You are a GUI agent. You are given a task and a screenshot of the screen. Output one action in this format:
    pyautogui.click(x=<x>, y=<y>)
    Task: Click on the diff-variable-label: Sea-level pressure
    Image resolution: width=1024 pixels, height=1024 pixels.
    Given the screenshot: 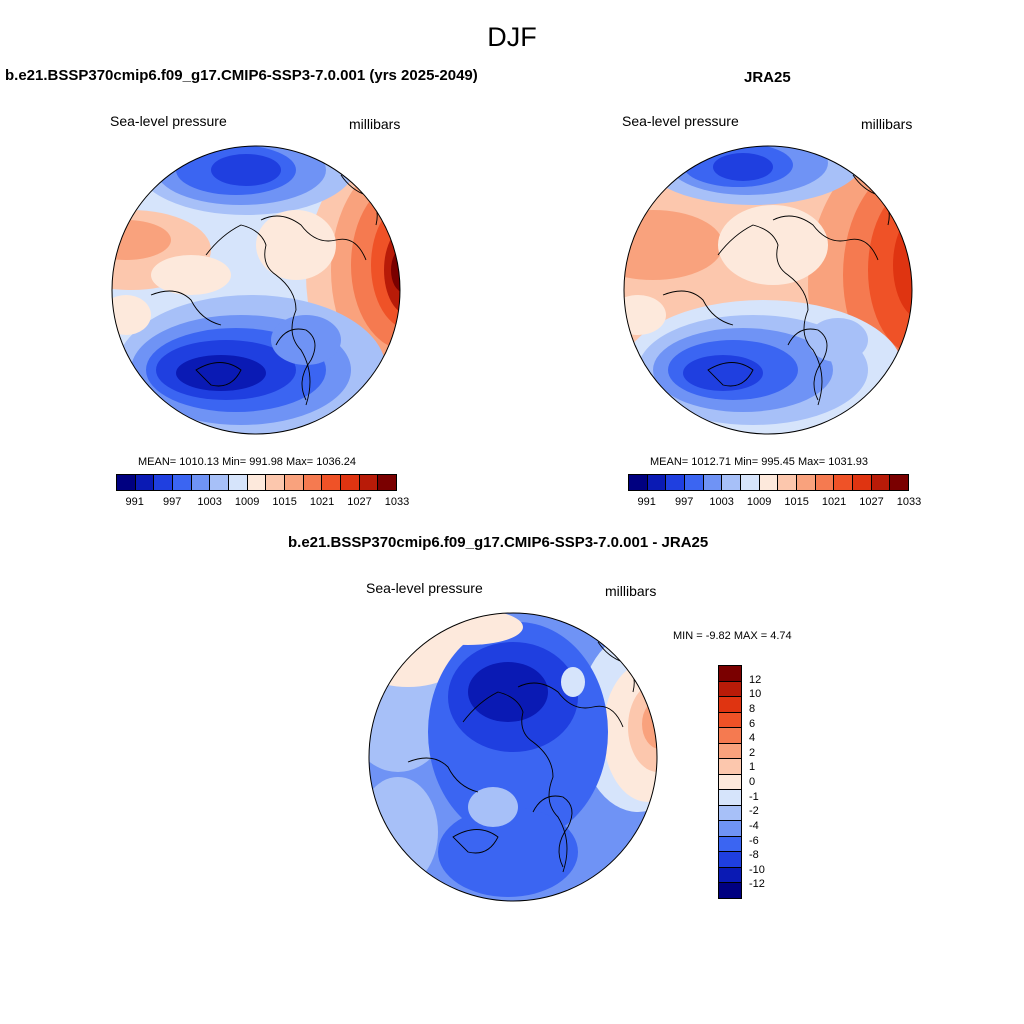 What is the action you would take?
    pyautogui.click(x=424, y=588)
    